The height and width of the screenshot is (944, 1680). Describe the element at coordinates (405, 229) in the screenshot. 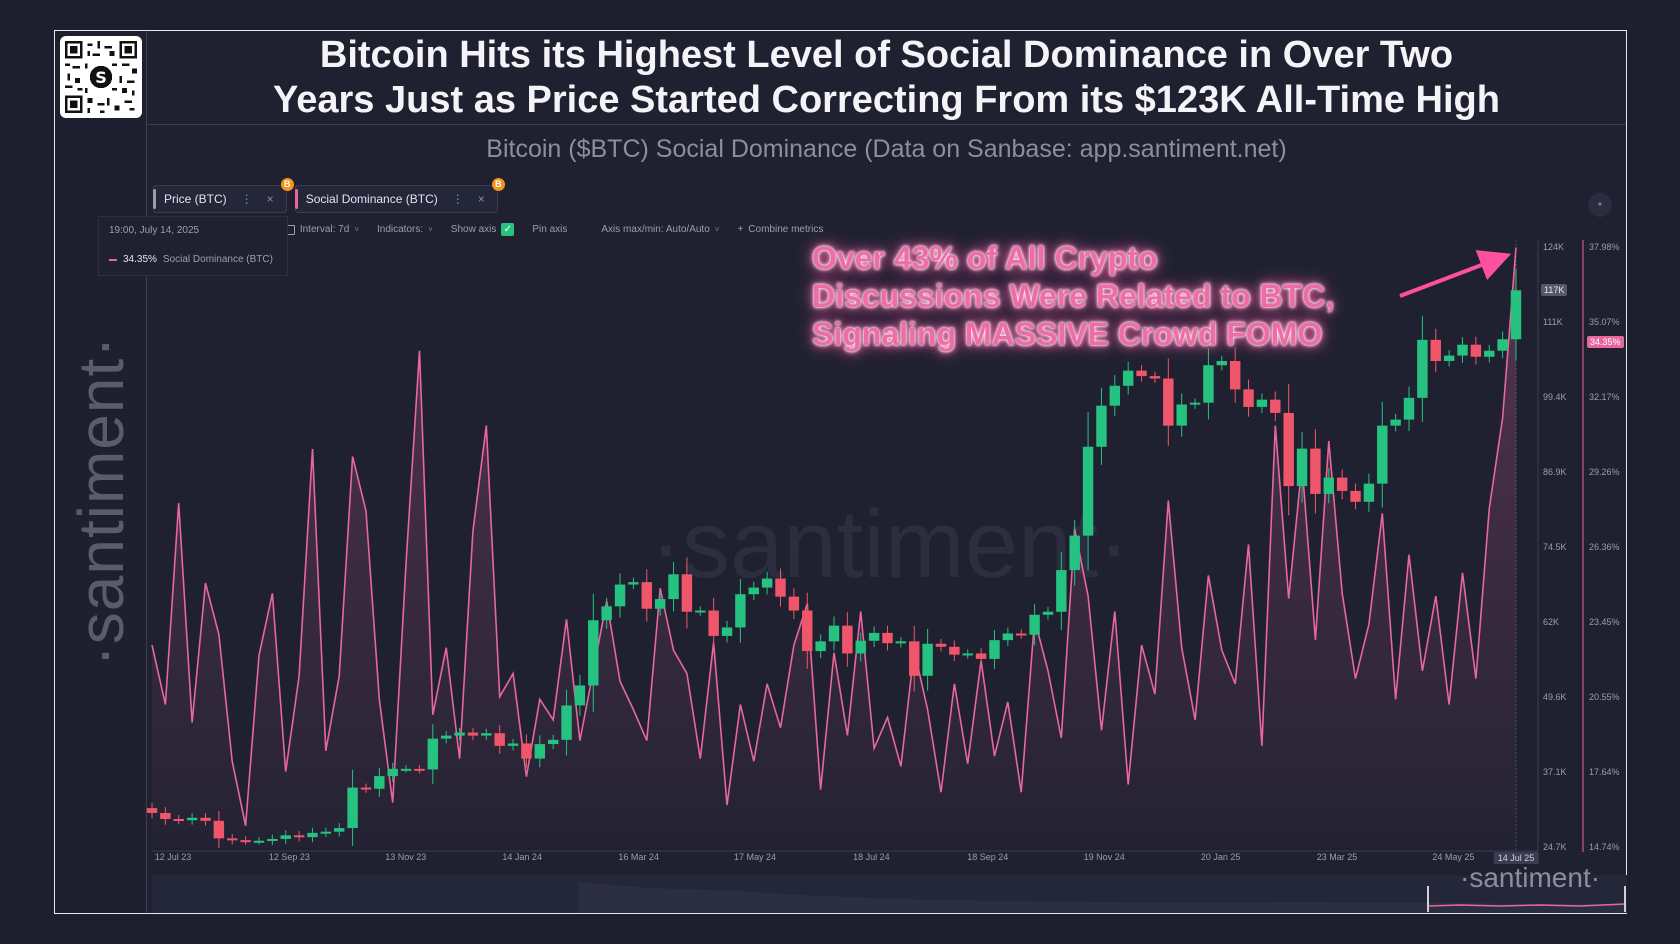

I see `indicators-select: Indicators: ˅` at that location.